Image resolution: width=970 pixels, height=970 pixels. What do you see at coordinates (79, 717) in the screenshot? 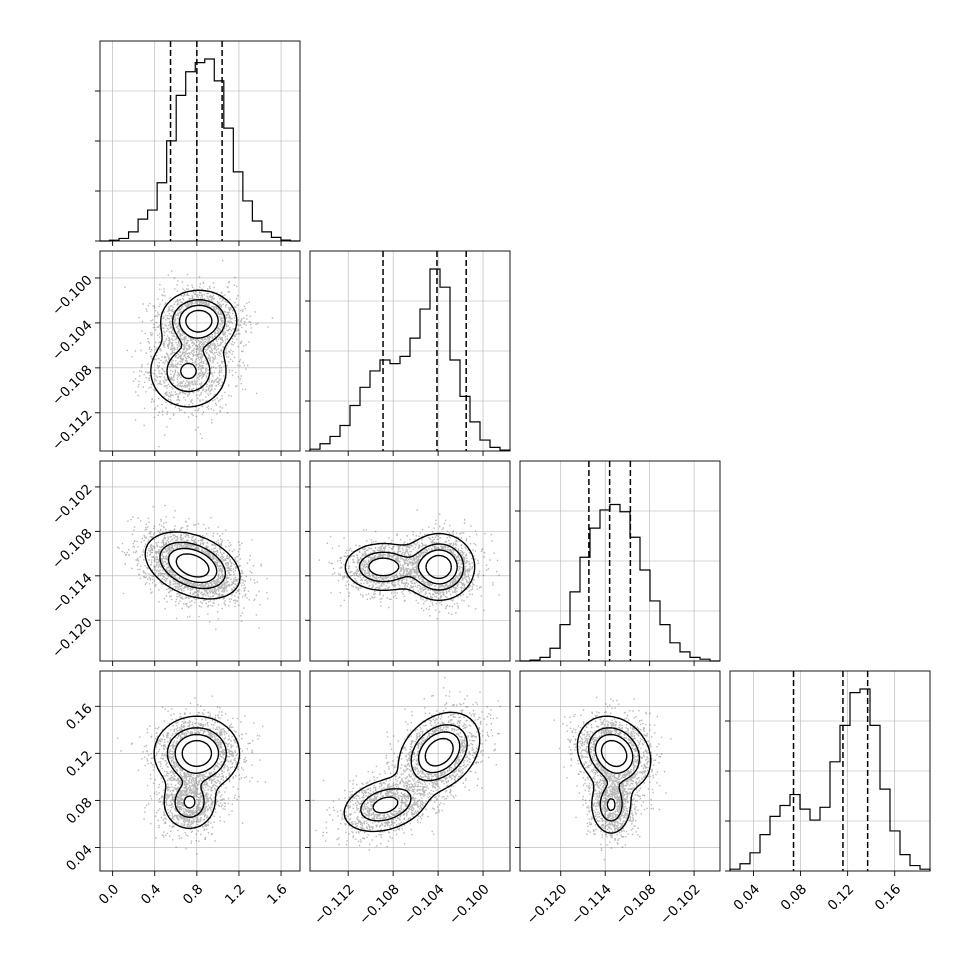
I see `y-tick-label-3-3: 0.16` at bounding box center [79, 717].